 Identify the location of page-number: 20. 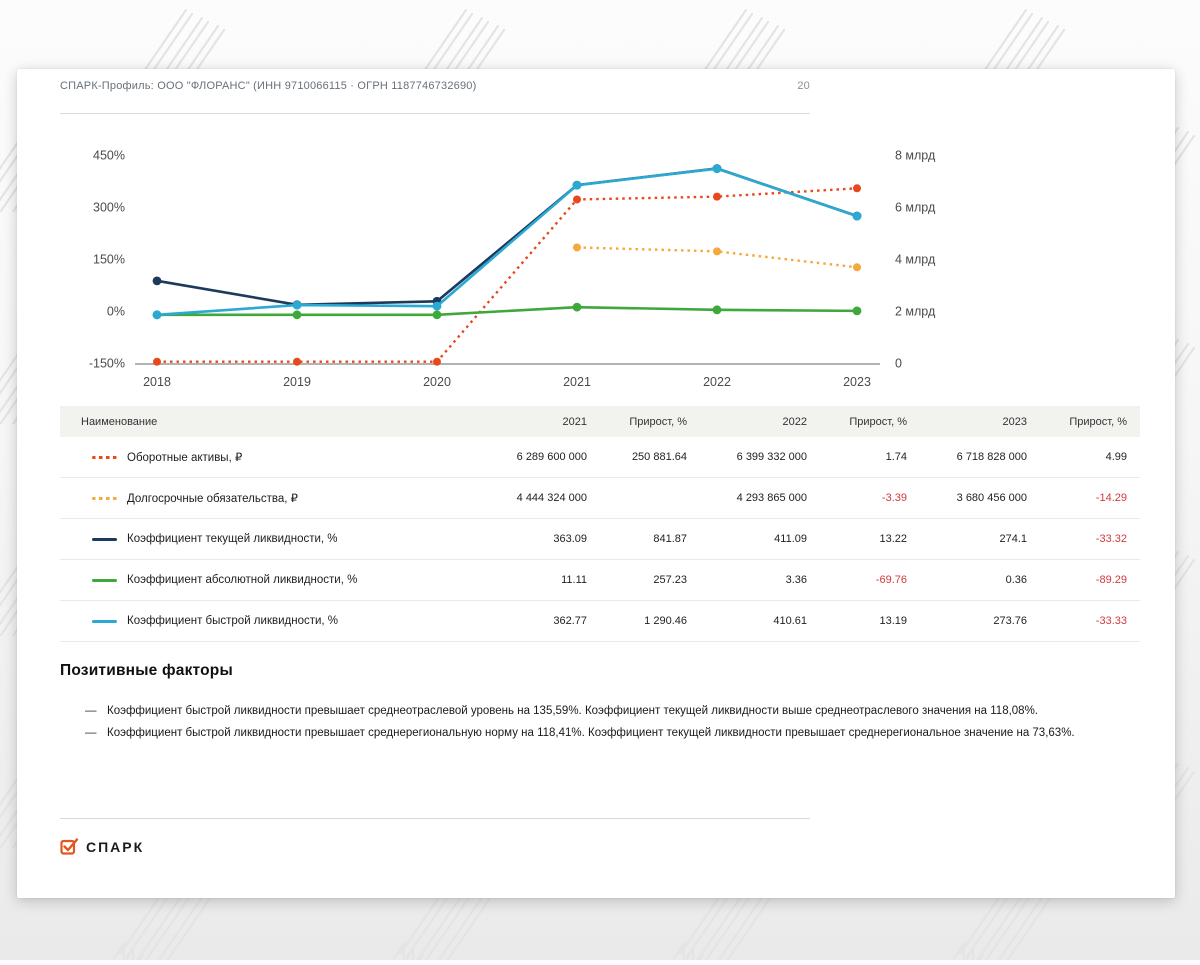
(803, 86).